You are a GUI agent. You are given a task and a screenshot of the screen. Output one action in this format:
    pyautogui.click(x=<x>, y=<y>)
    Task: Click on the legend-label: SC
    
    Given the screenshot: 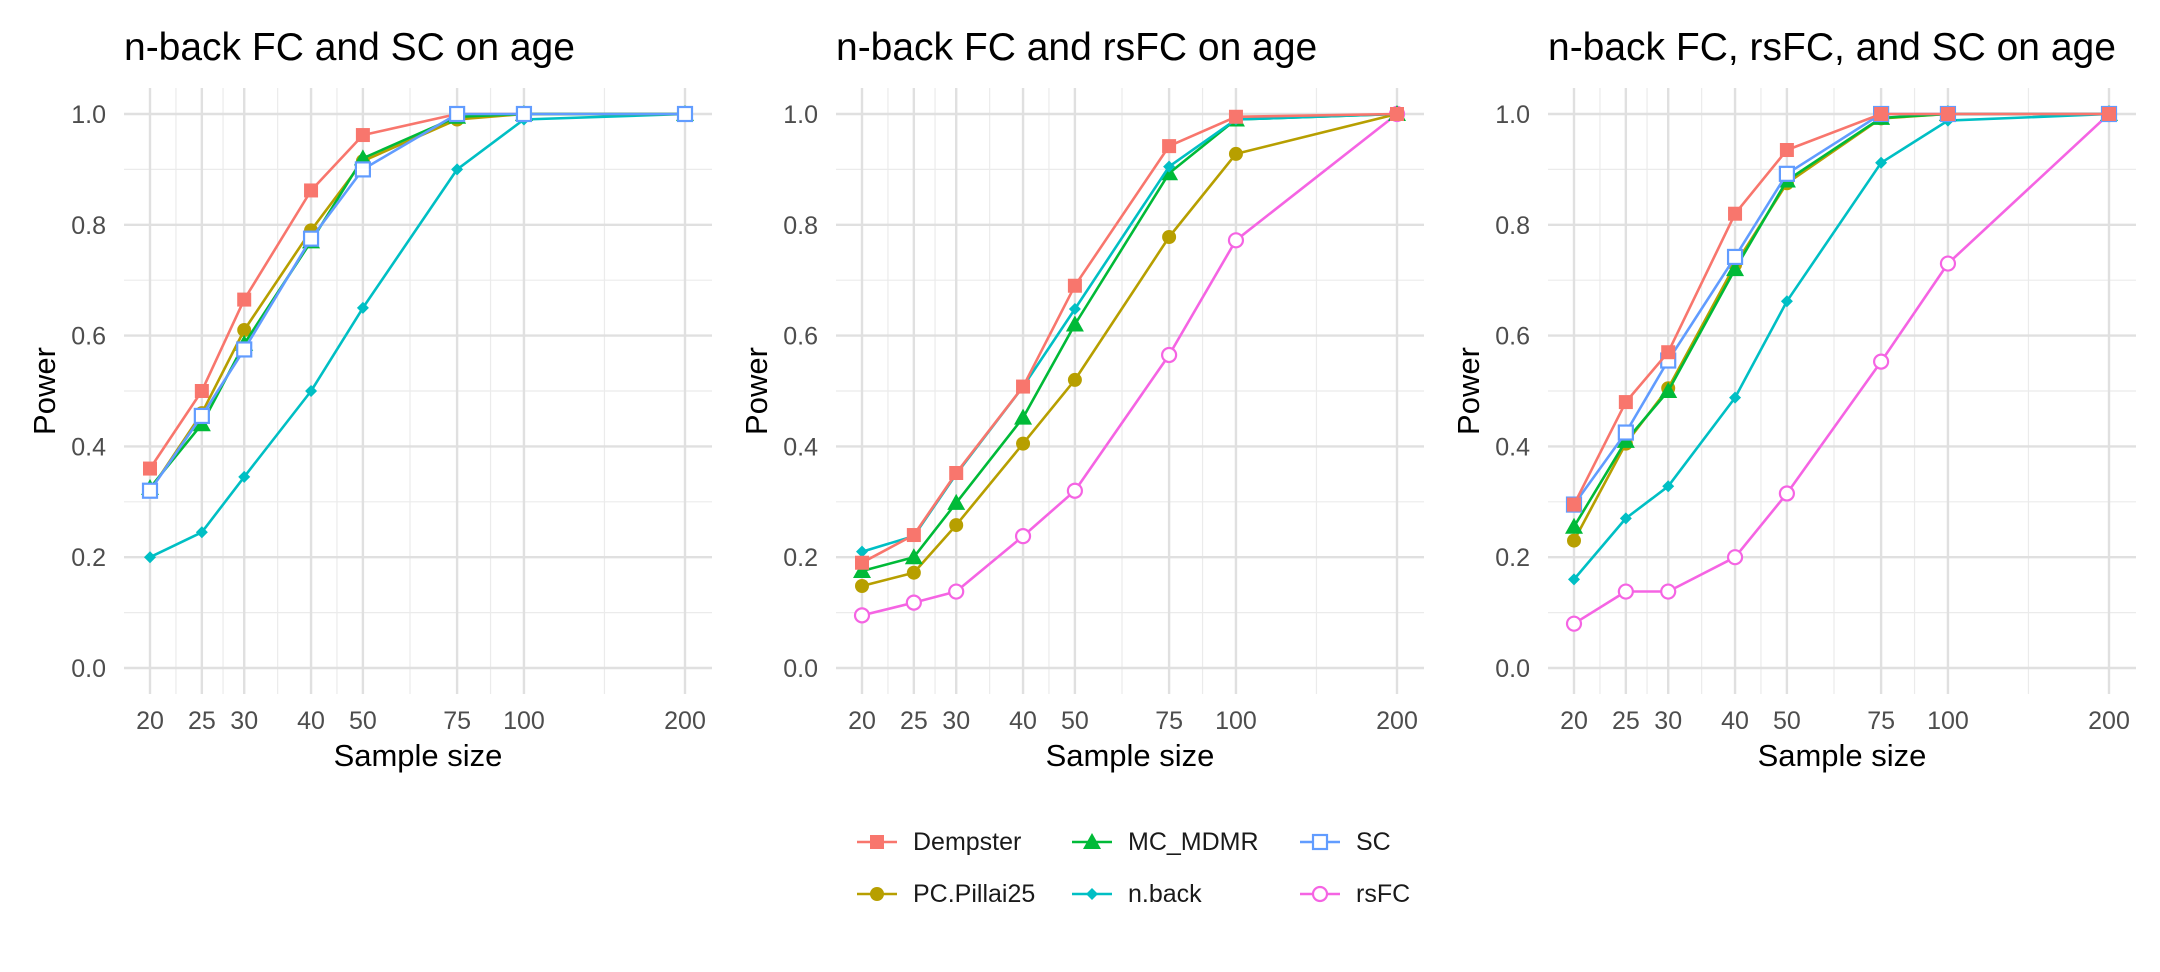 What is the action you would take?
    pyautogui.click(x=1373, y=841)
    